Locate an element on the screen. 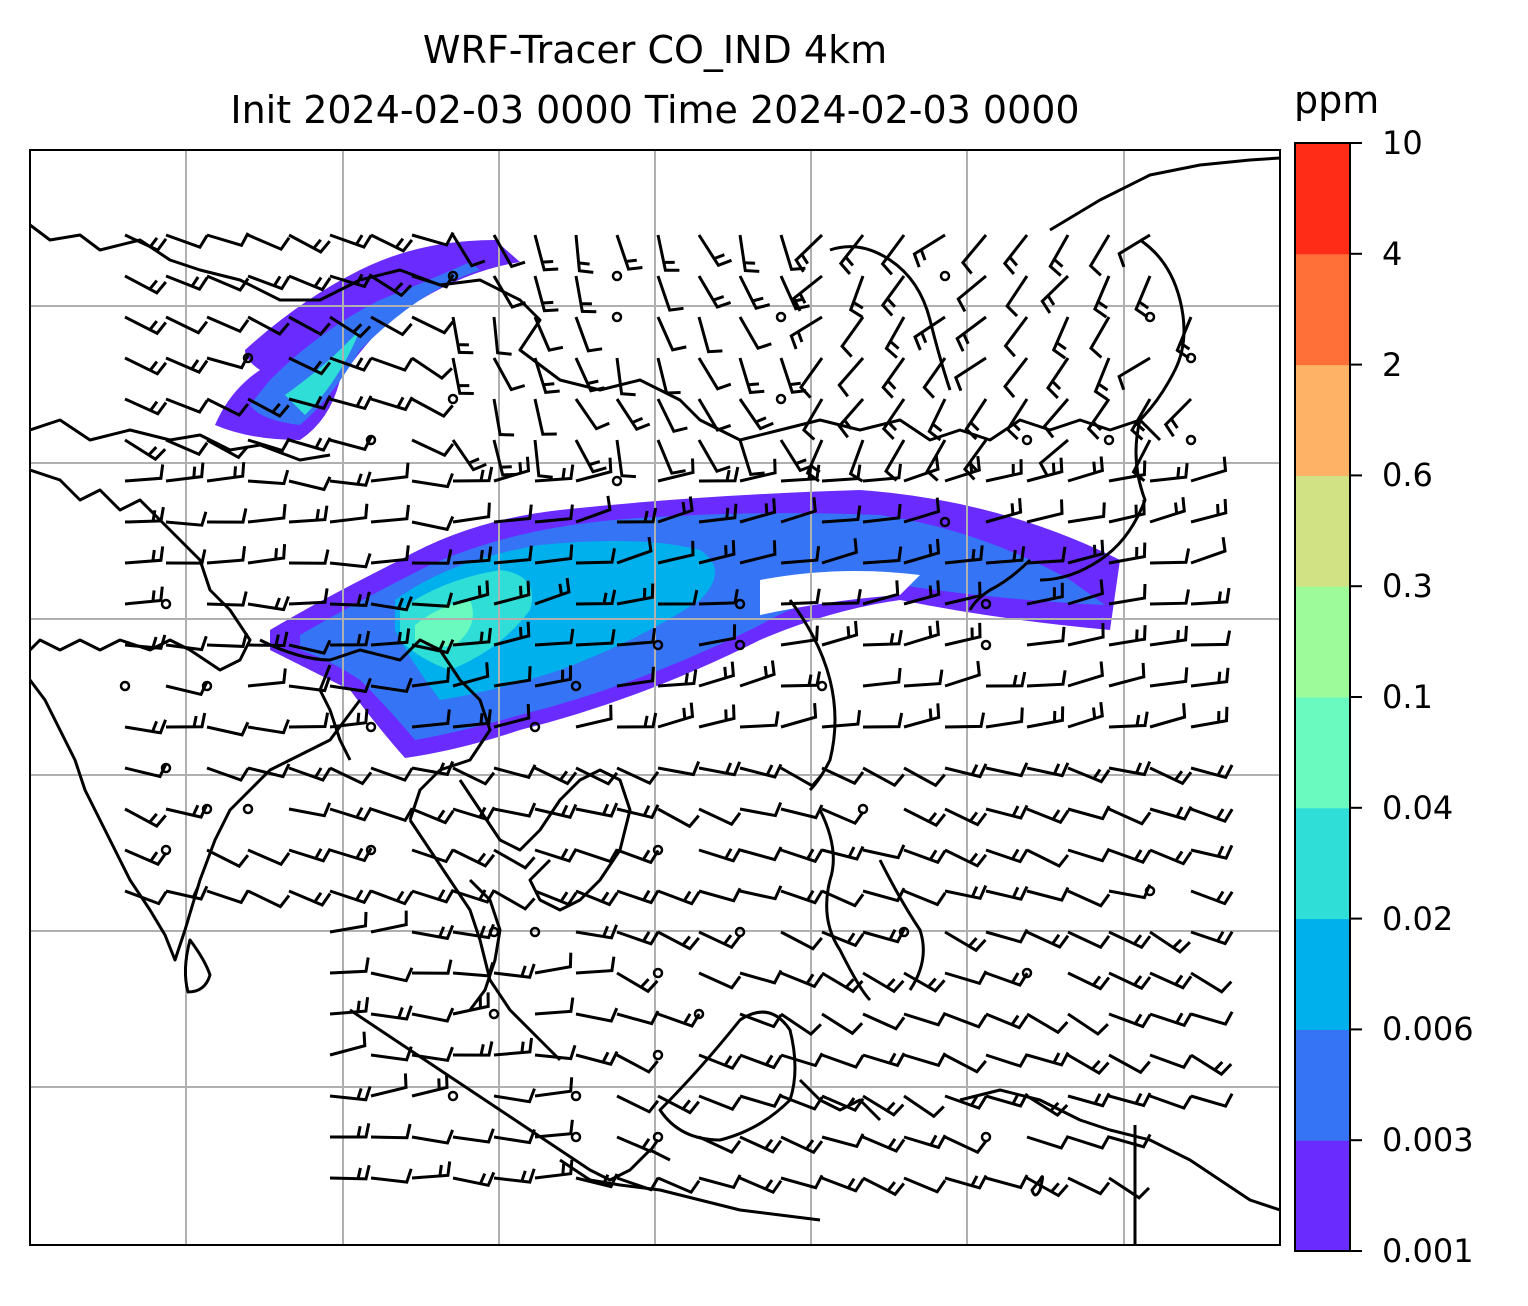 This screenshot has width=1528, height=1306. colorbar-tick-label: 0.003 is located at coordinates (1428, 1140).